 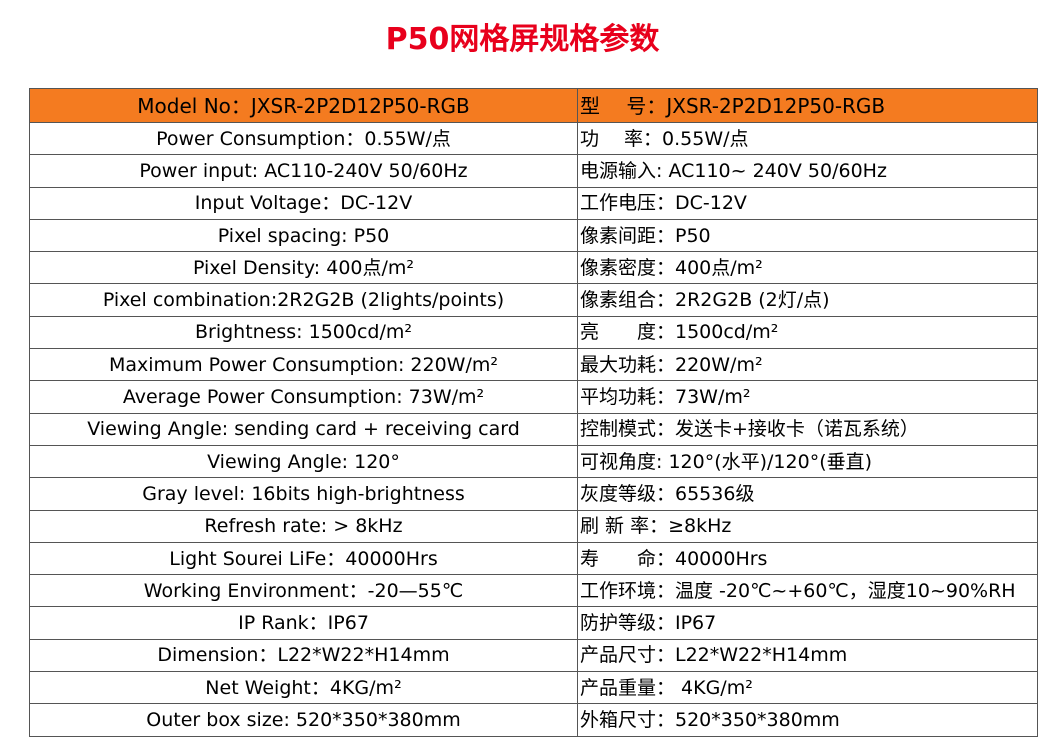 What do you see at coordinates (807, 138) in the screenshot?
I see `power-consumption-cn: 功 率：0.55W/点` at bounding box center [807, 138].